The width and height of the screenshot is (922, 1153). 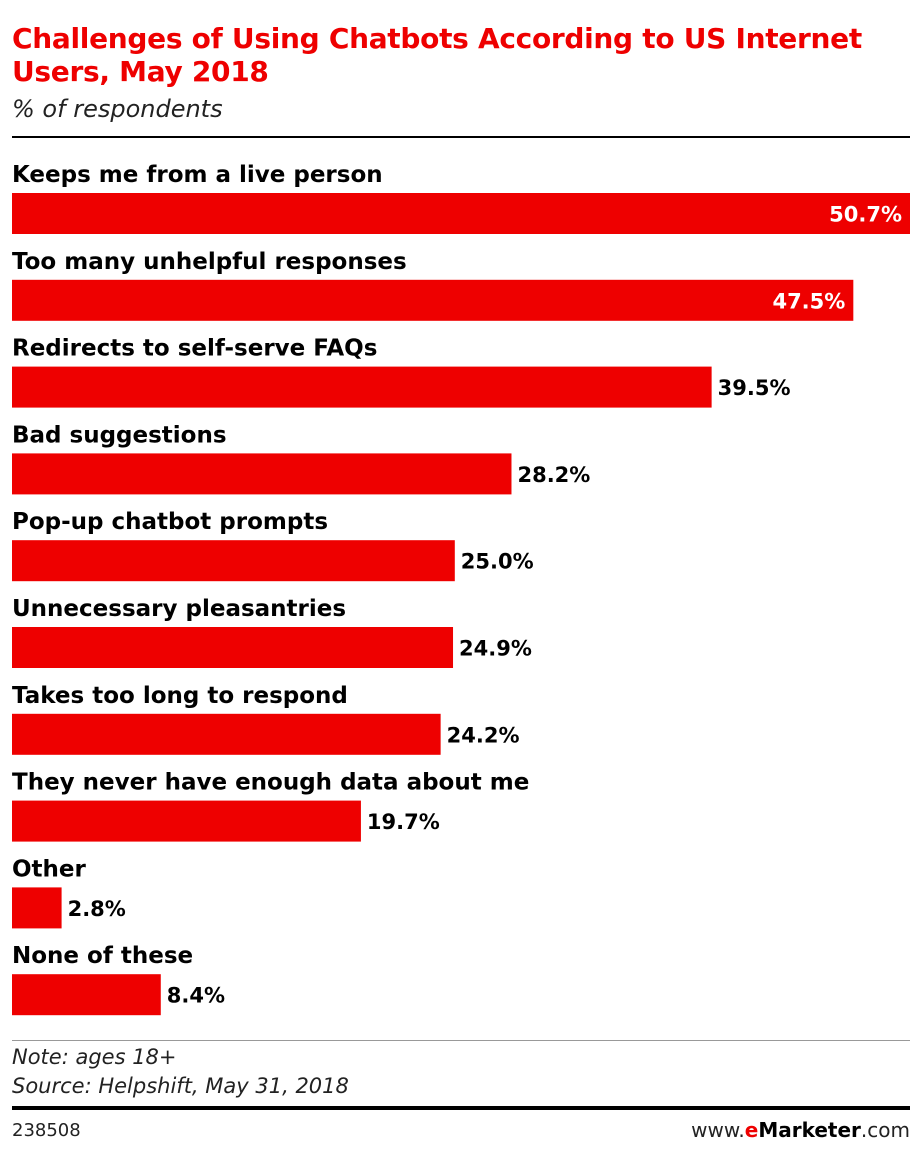 I want to click on chart-source: Source: Helpshift, May 31, 2018, so click(x=180, y=1086).